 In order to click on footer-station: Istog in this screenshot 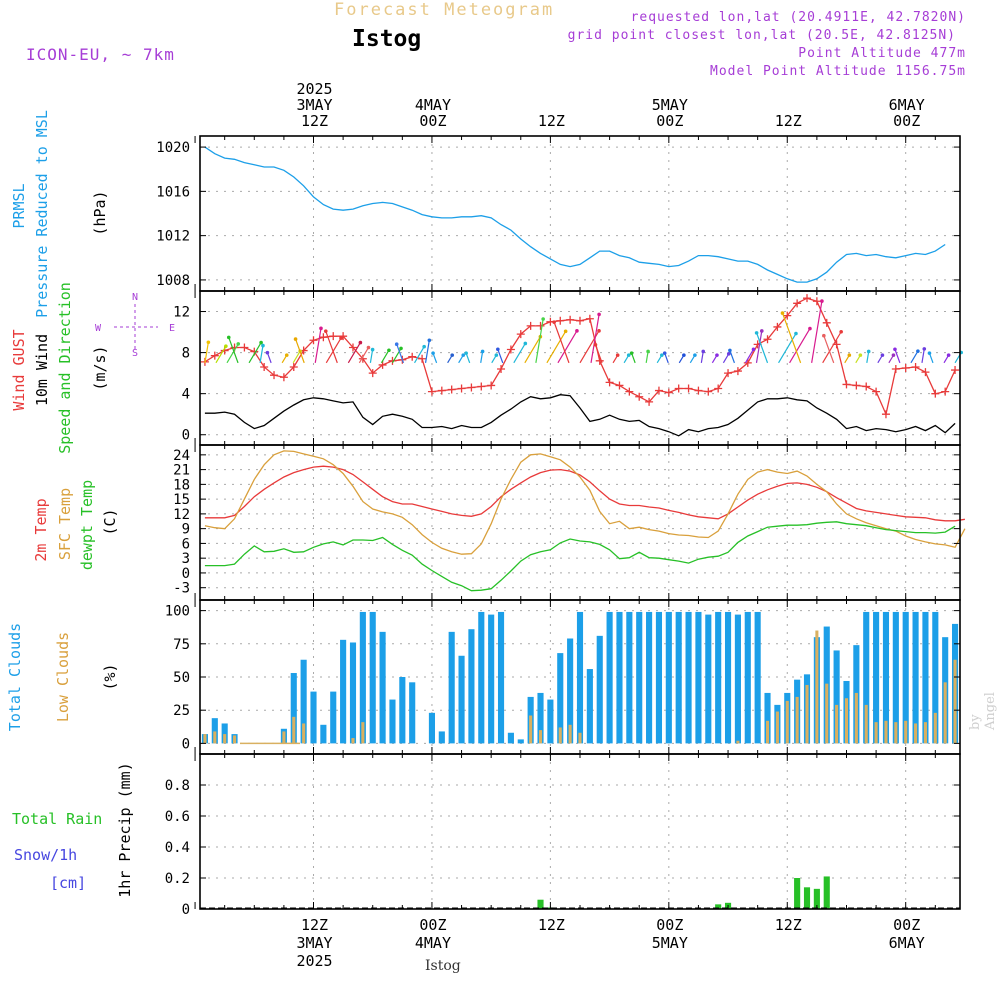, I will do `click(443, 966)`.